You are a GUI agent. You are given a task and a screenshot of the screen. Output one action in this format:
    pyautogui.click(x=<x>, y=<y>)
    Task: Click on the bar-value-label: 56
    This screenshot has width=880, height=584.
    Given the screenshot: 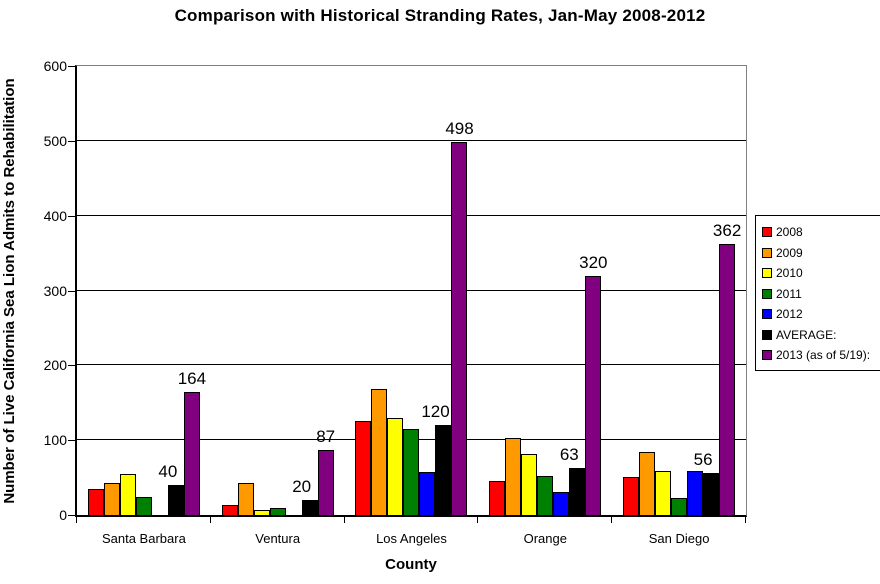 What is the action you would take?
    pyautogui.click(x=703, y=460)
    